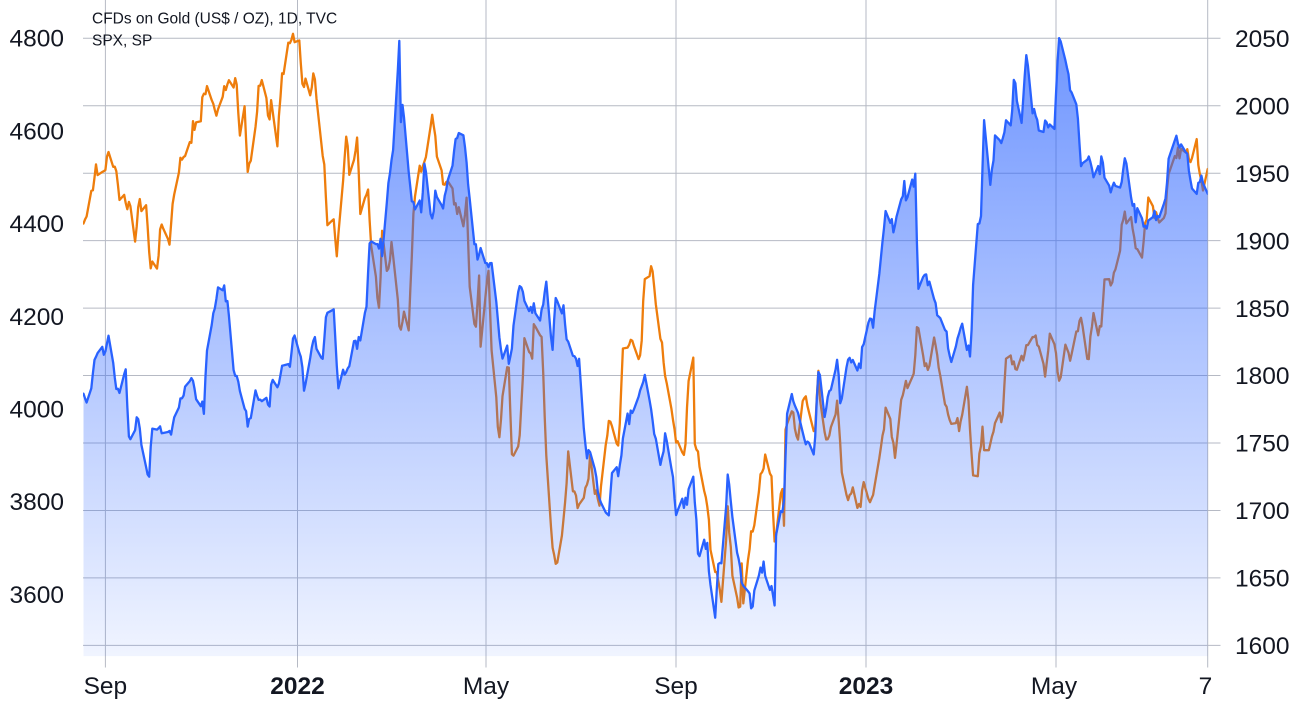 The image size is (1304, 710). Describe the element at coordinates (36, 317) in the screenshot. I see `svg-text: 4200` at that location.